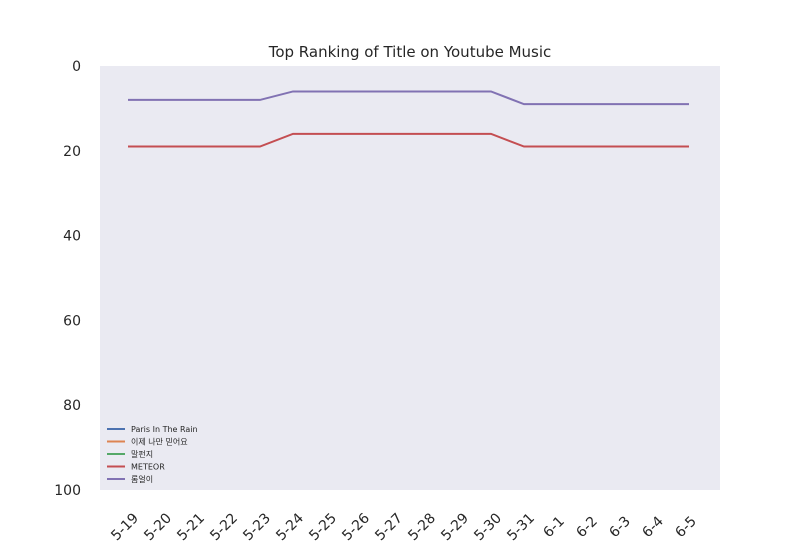 The width and height of the screenshot is (800, 550). What do you see at coordinates (257, 527) in the screenshot?
I see `x-tick-label: 5-23` at bounding box center [257, 527].